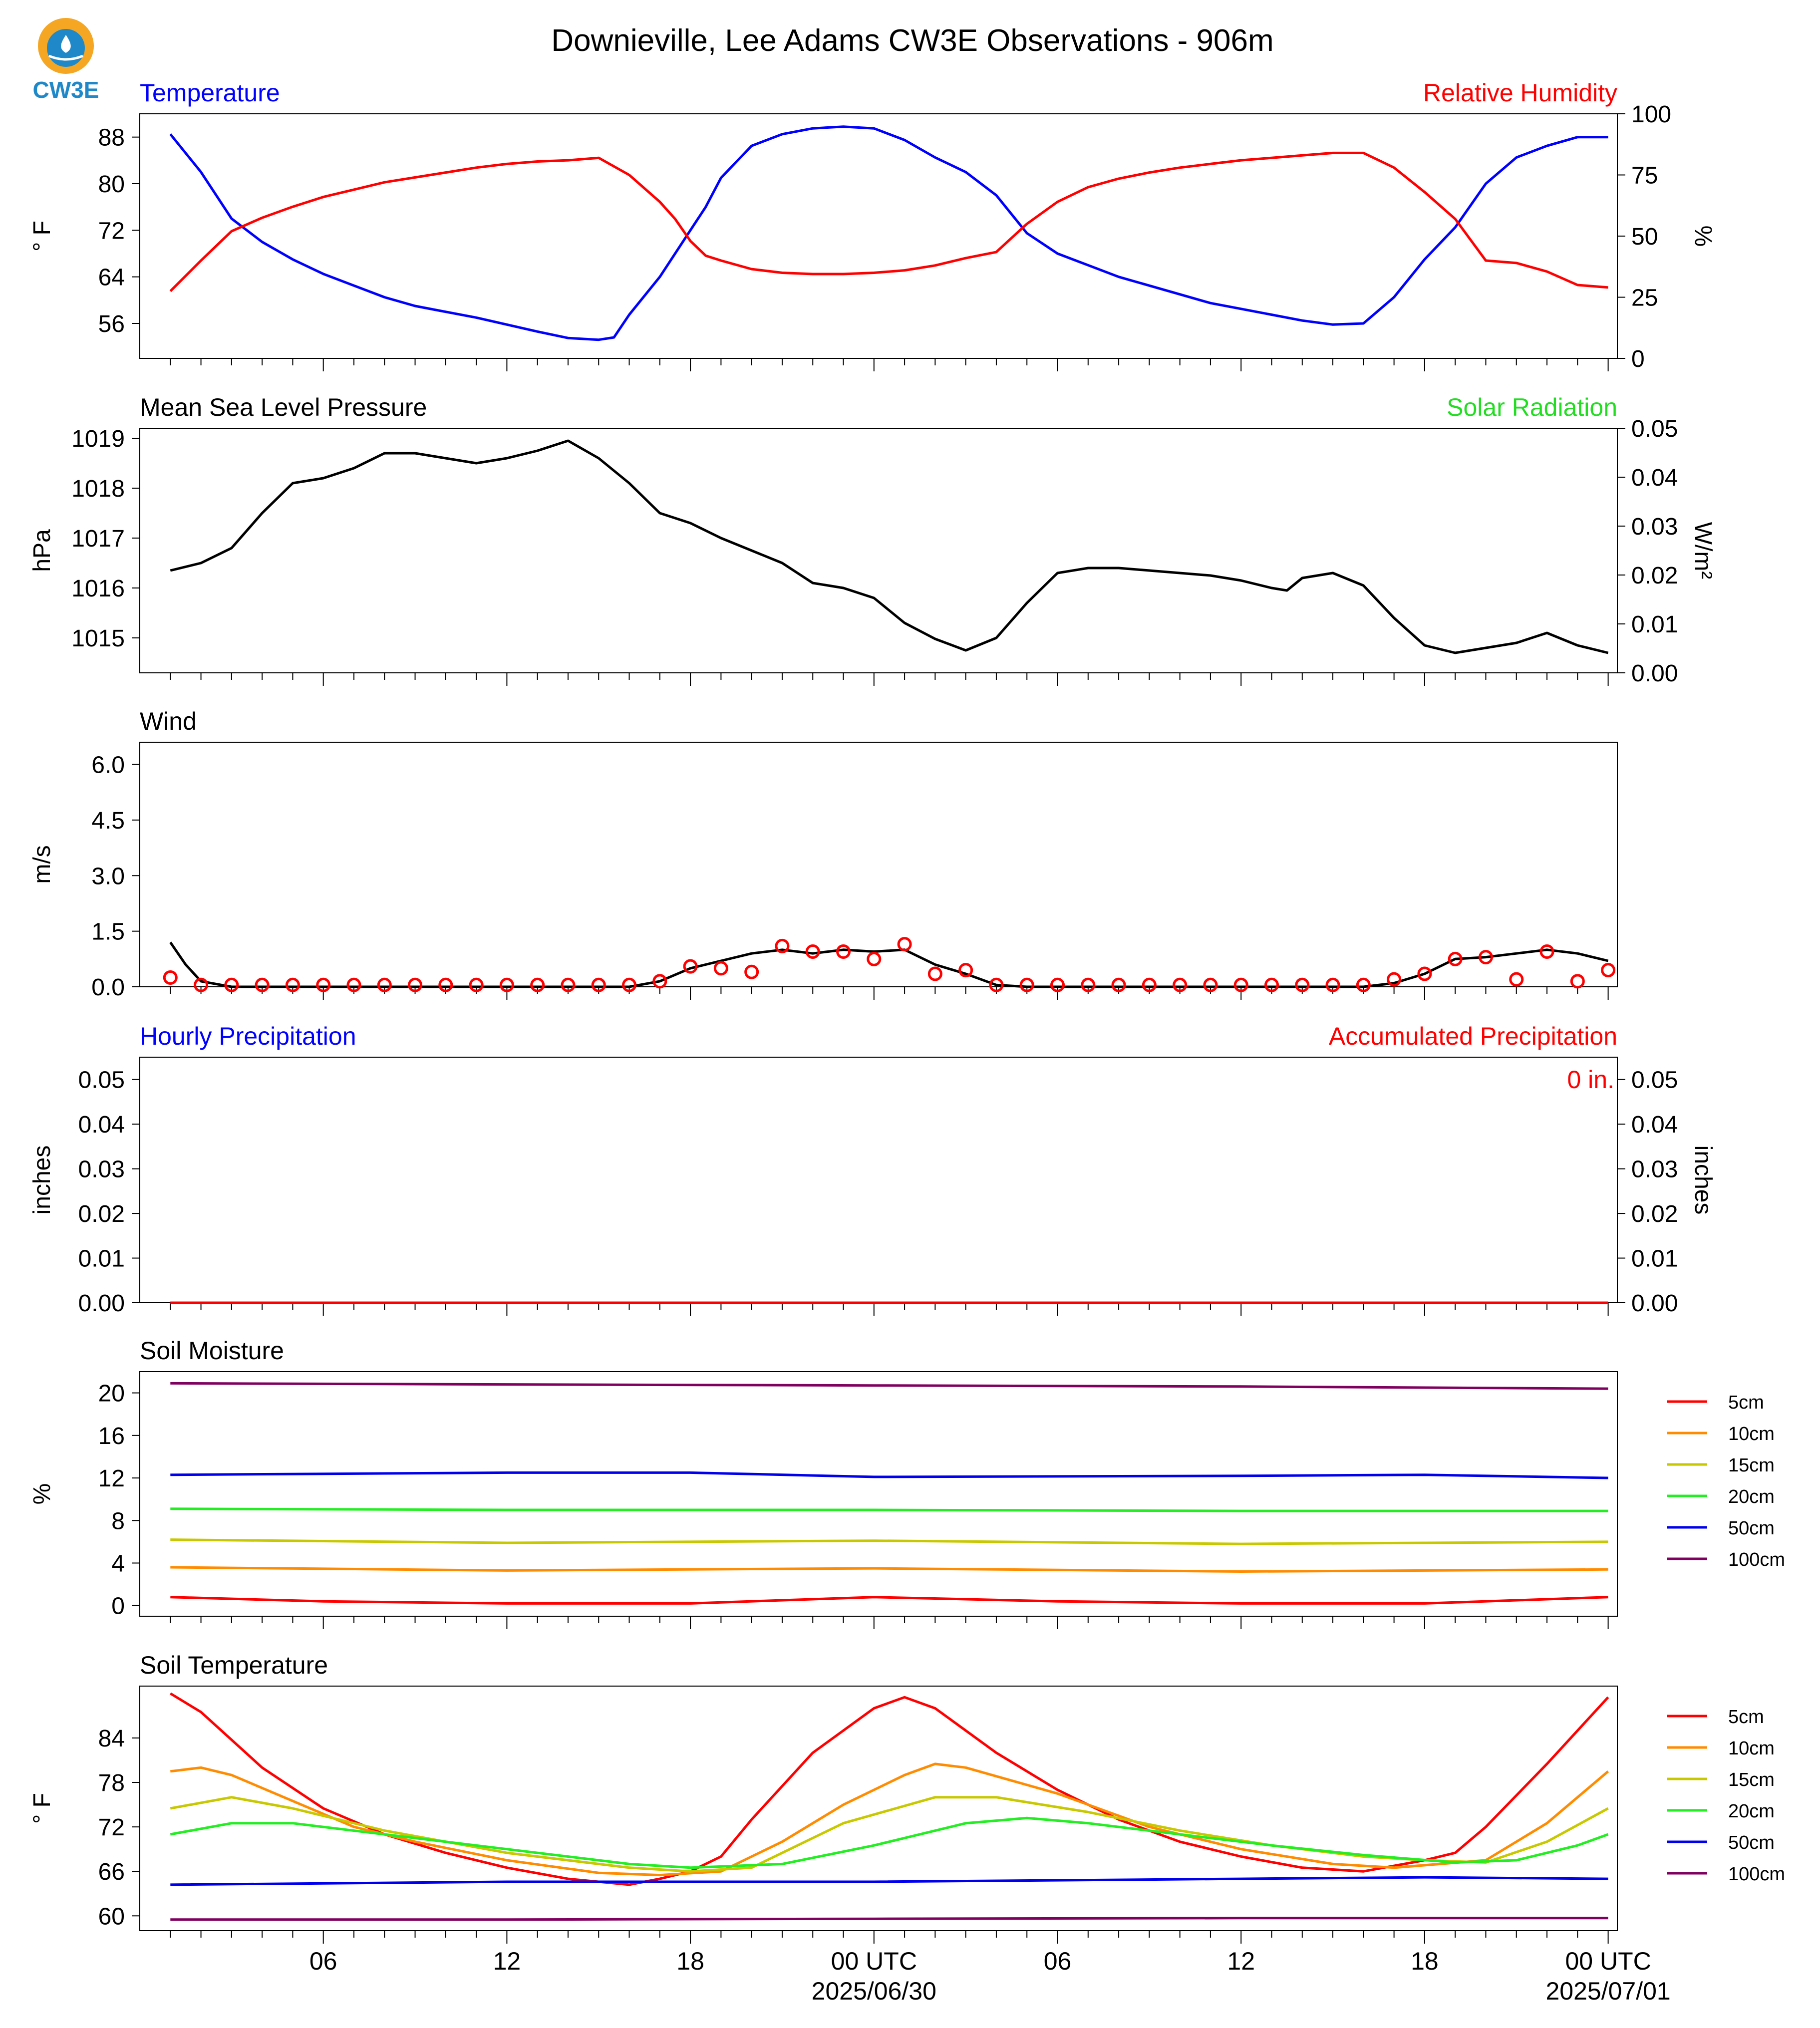  Describe the element at coordinates (66, 90) in the screenshot. I see `logo-text: CW3E` at that location.